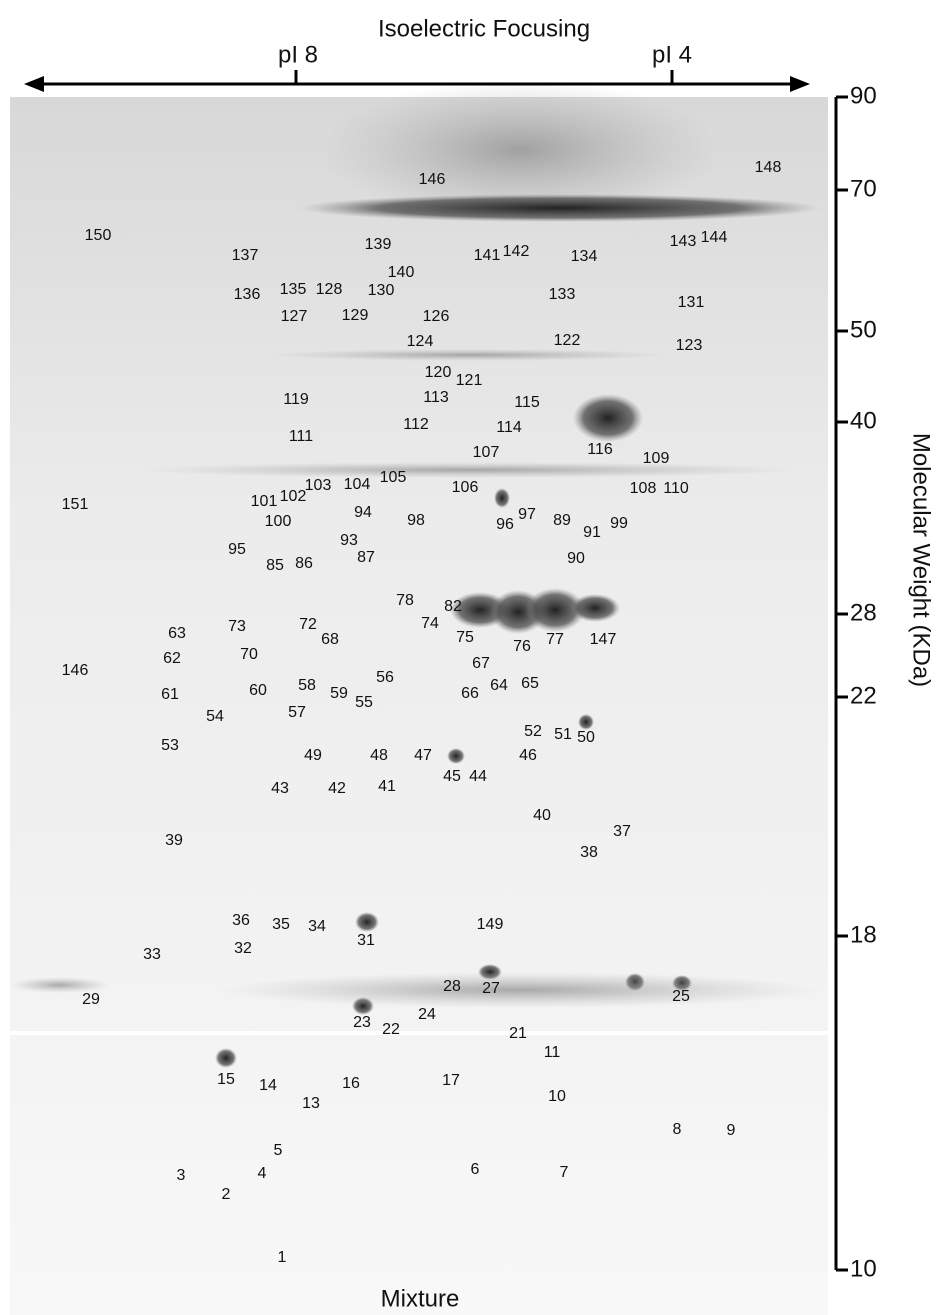 This screenshot has width=945, height=1315. What do you see at coordinates (509, 427) in the screenshot?
I see `spot-label: 114` at bounding box center [509, 427].